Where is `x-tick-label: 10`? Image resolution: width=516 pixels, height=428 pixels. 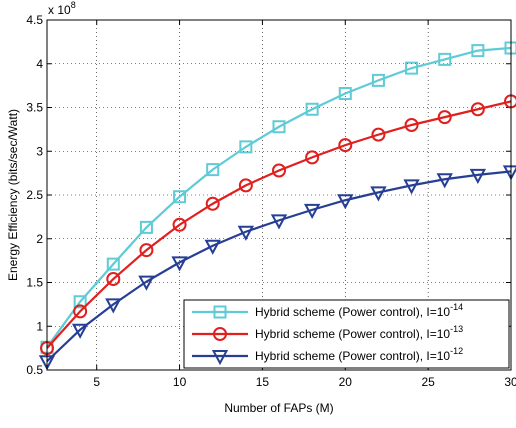
x-tick-label: 10 is located at coordinates (180, 382).